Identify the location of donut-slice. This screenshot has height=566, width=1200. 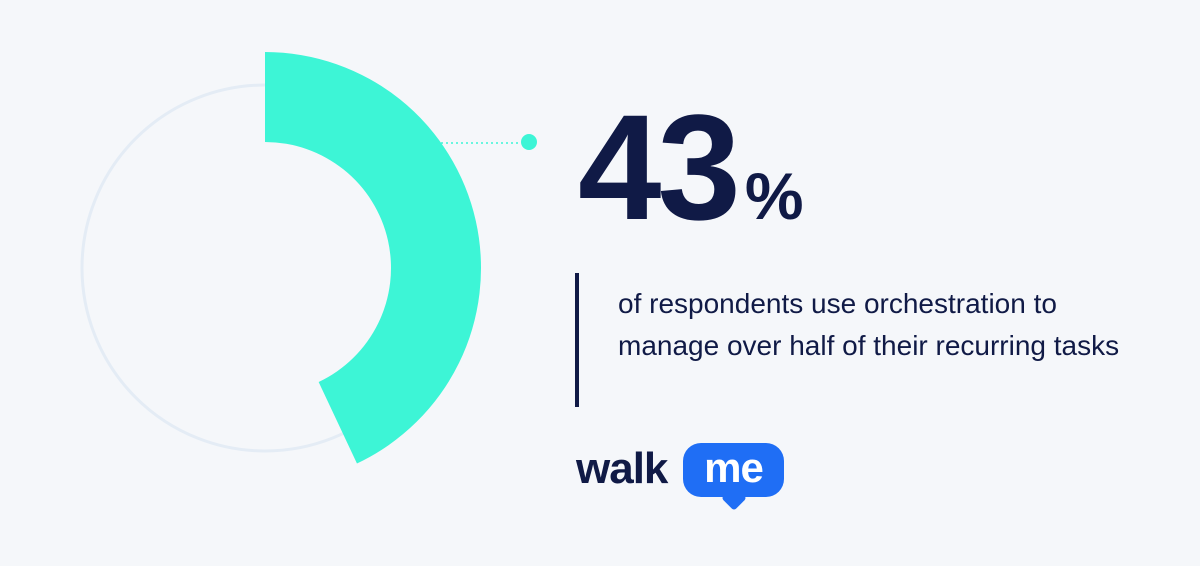
(373, 258).